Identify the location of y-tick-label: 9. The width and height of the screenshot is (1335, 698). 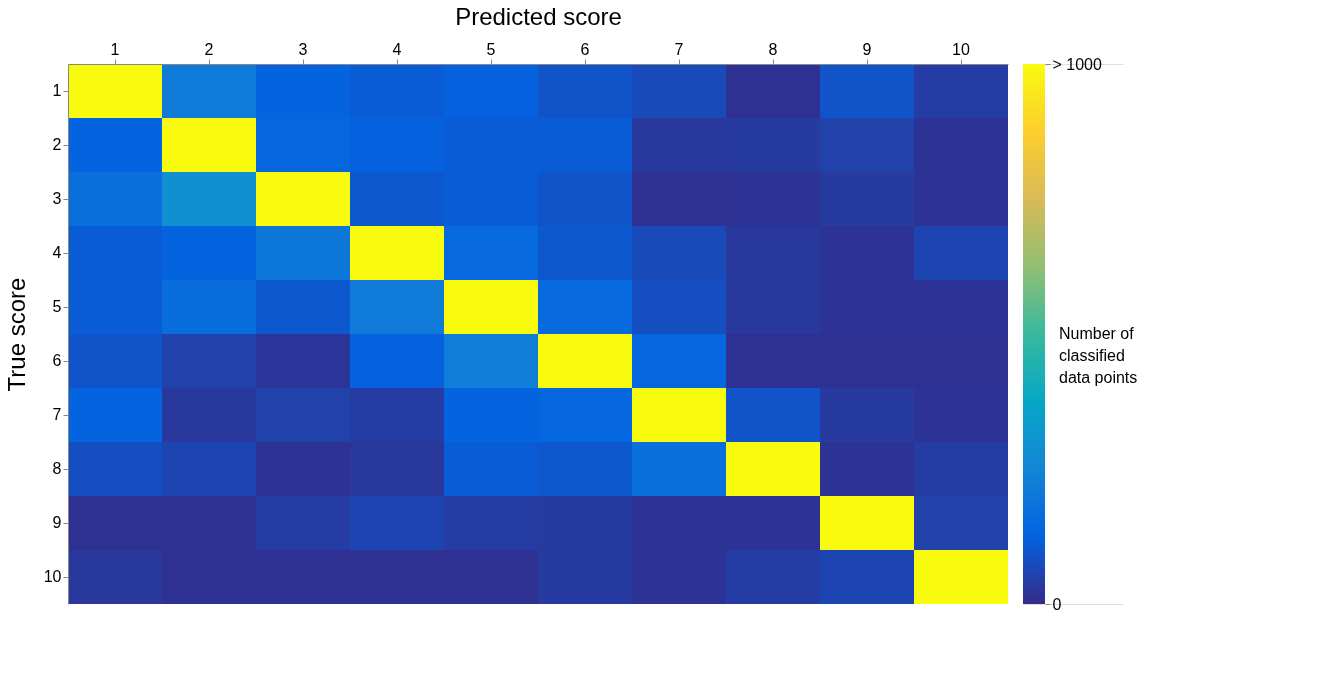
(57, 522).